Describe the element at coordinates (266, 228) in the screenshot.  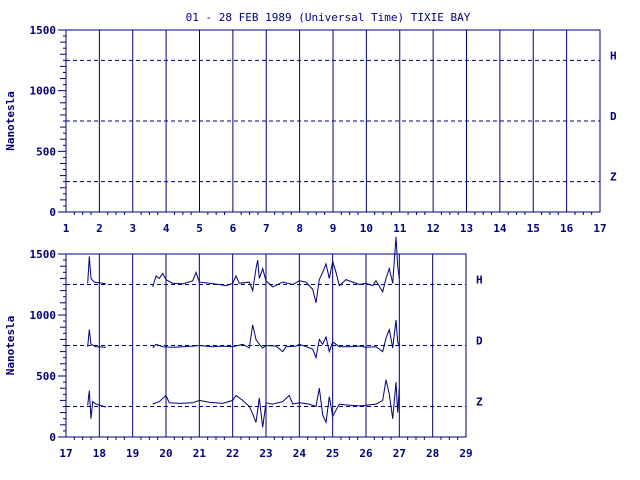
I see `x-tick-label: 7` at that location.